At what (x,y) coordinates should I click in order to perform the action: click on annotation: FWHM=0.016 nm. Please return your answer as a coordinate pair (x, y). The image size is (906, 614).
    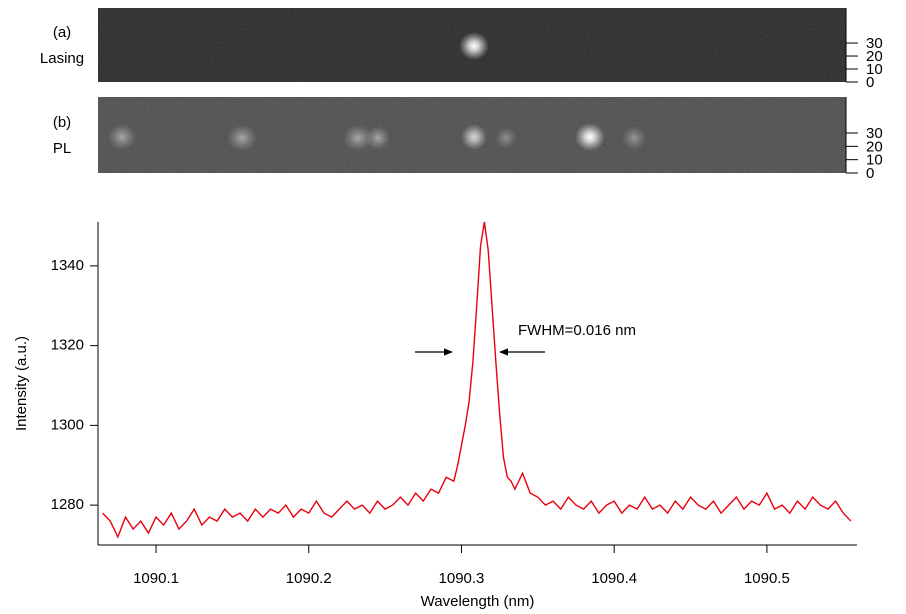
    Looking at the image, I should click on (577, 330).